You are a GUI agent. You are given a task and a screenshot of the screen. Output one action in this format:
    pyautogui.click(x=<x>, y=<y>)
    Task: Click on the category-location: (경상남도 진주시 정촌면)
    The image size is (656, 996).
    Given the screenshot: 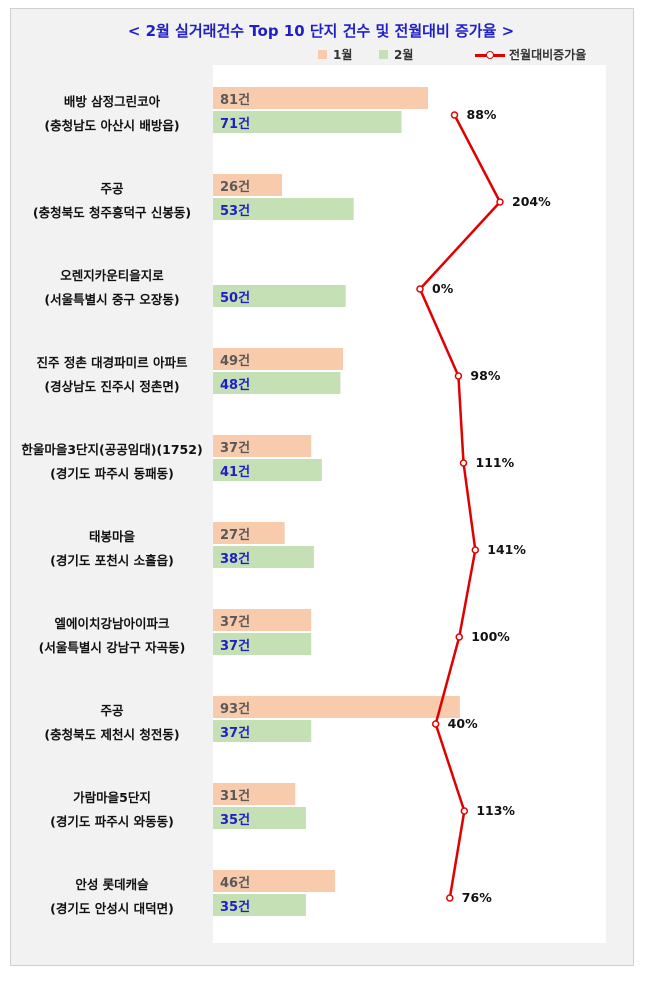 What is the action you would take?
    pyautogui.click(x=112, y=386)
    